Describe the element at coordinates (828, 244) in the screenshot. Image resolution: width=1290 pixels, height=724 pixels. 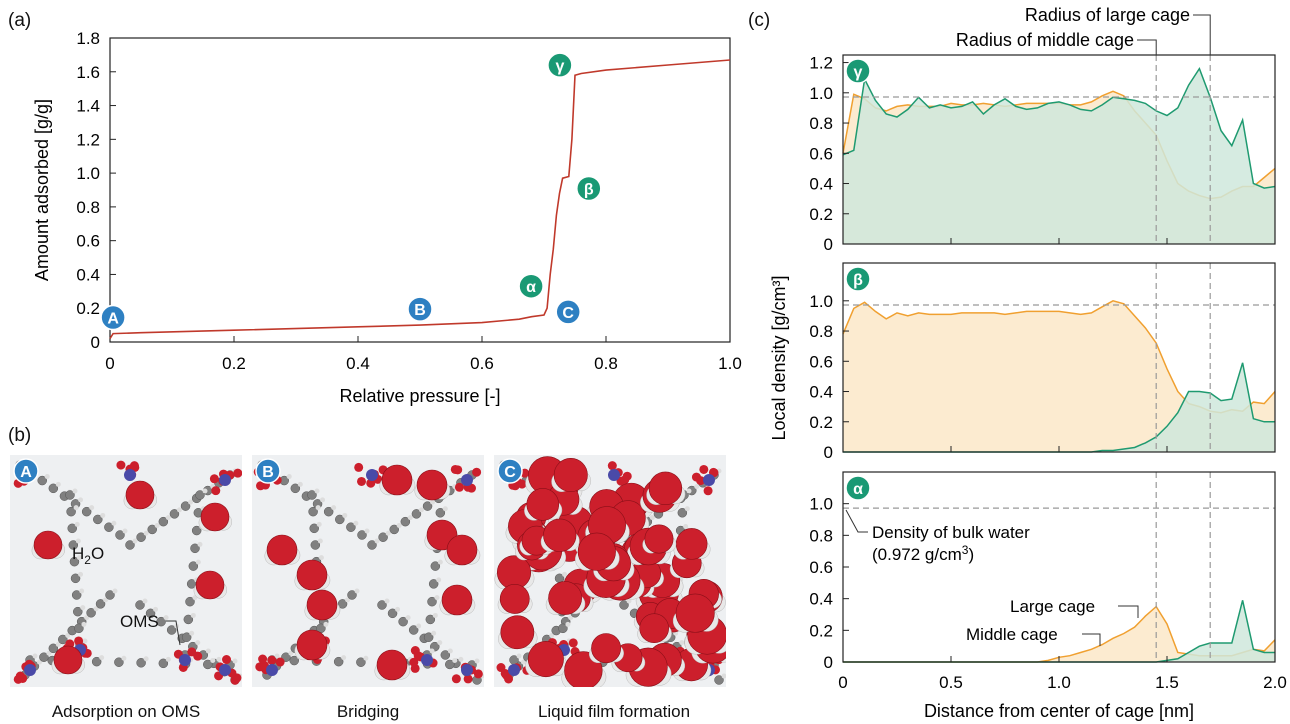
I see `y-tick-label-c: 0` at that location.